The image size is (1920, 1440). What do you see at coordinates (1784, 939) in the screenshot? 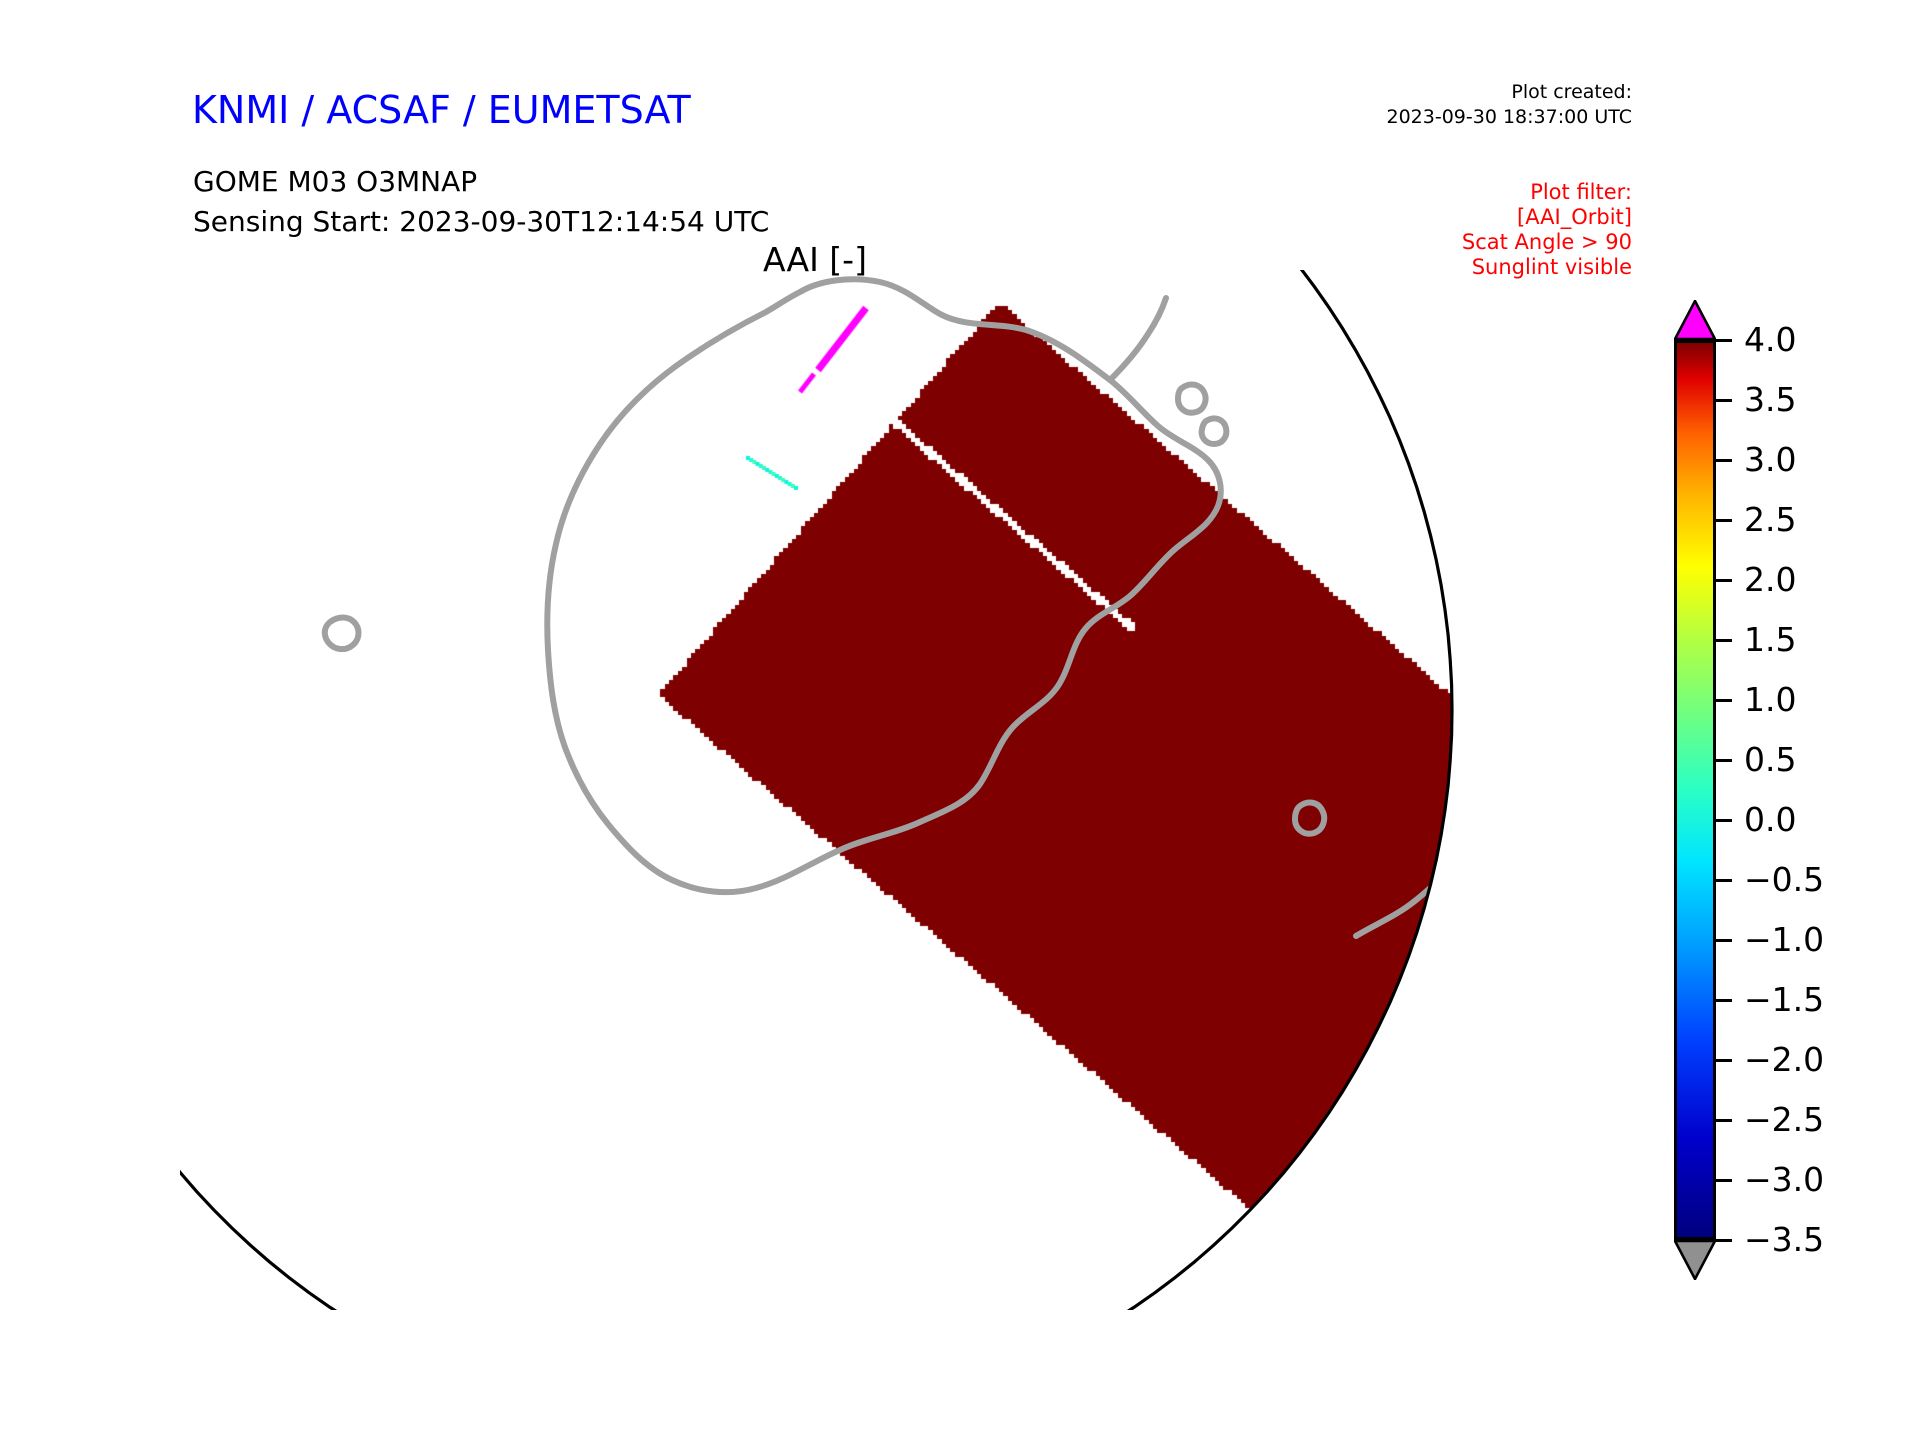
I see `colorbar-tick-label: −1.0` at bounding box center [1784, 939].